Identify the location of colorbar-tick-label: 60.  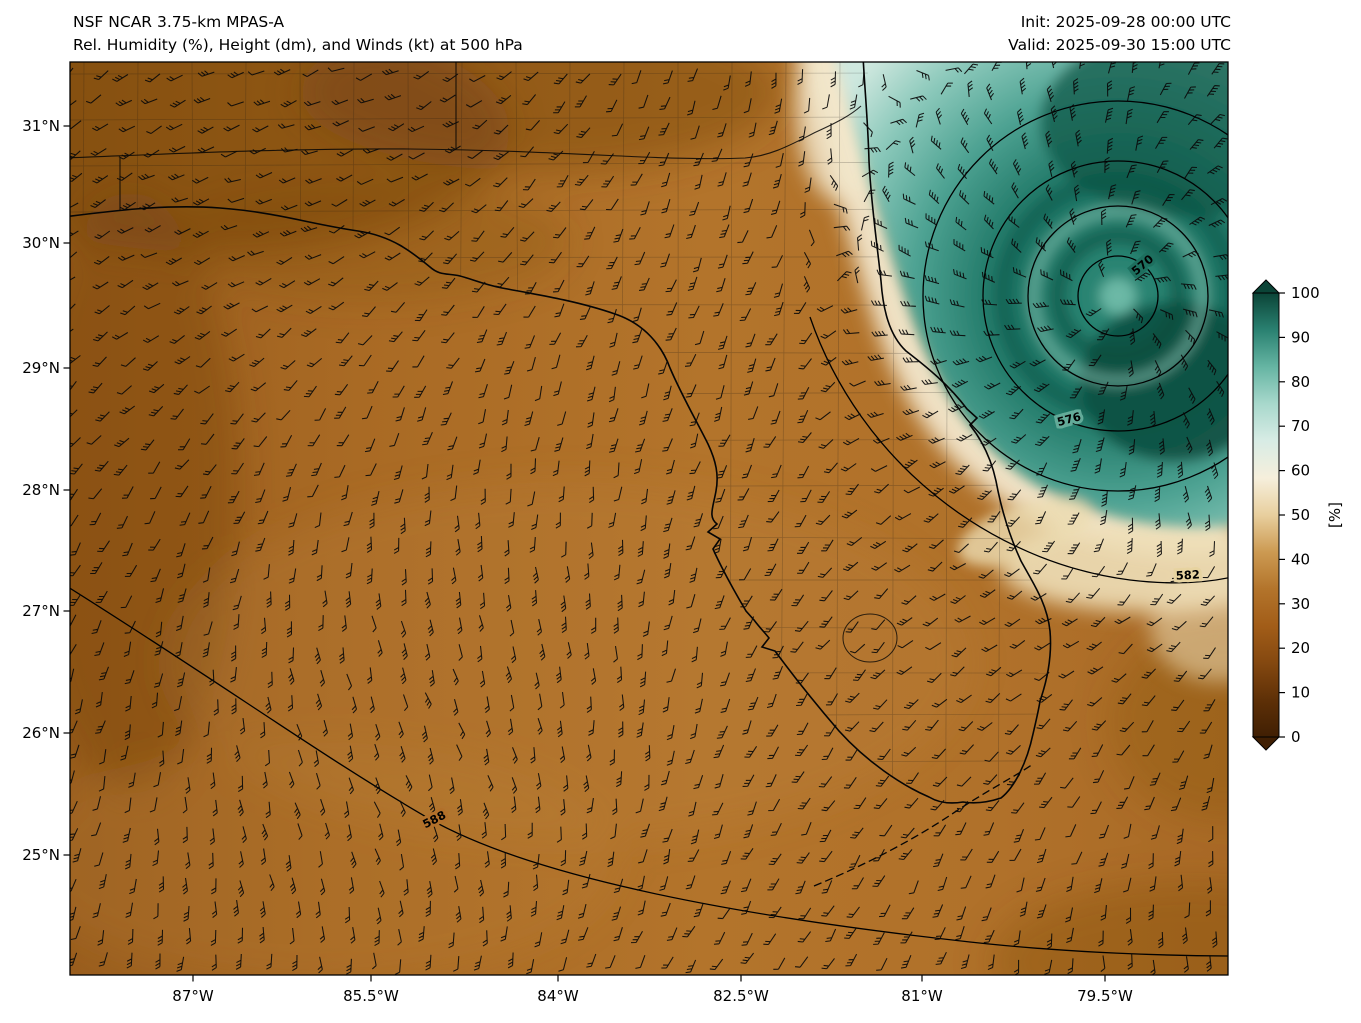
(1300, 471).